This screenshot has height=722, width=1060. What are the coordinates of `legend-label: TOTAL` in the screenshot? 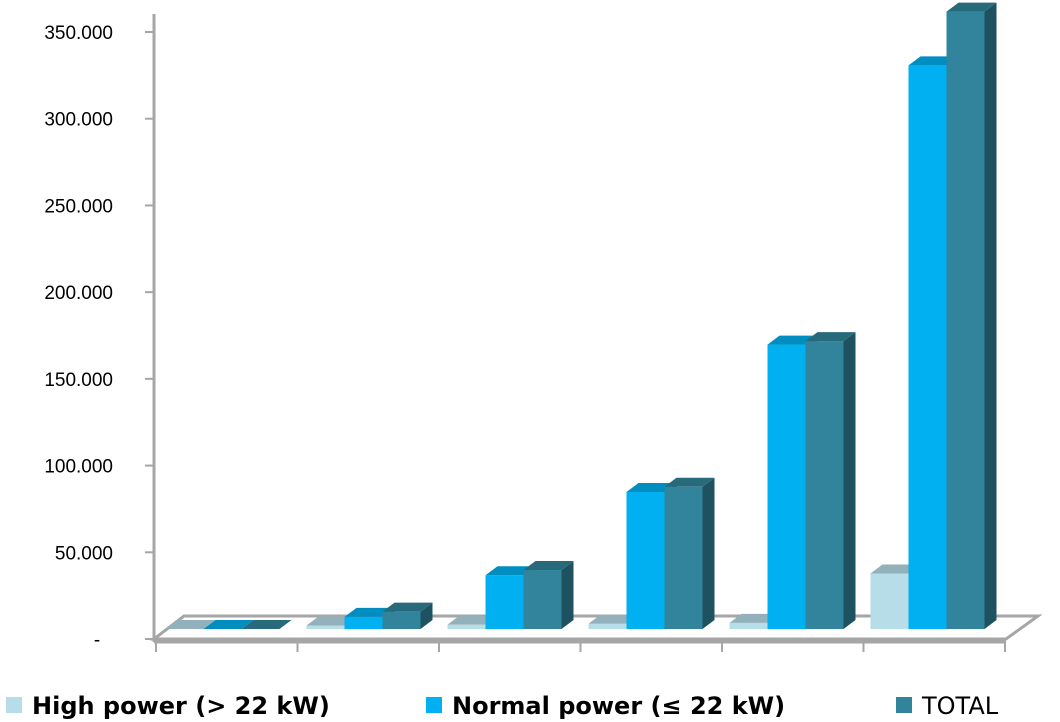 It's located at (960, 706).